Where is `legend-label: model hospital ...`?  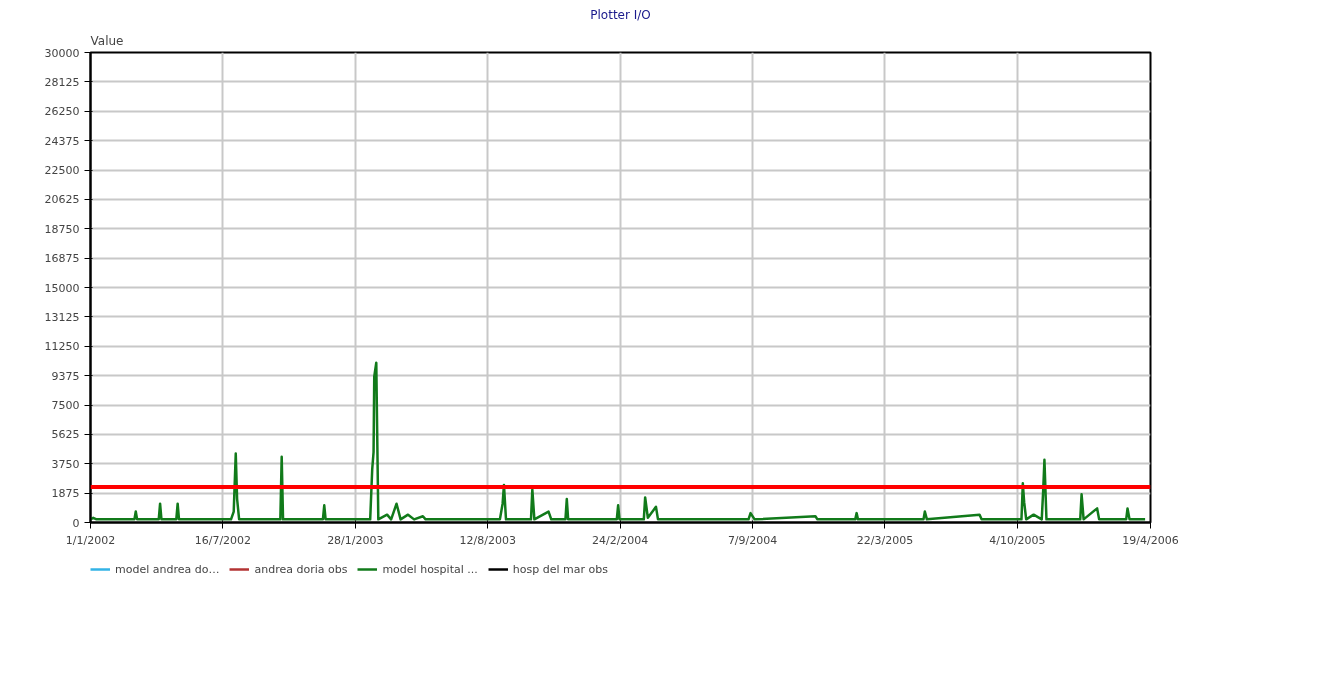
legend-label: model hospital ... is located at coordinates (430, 569).